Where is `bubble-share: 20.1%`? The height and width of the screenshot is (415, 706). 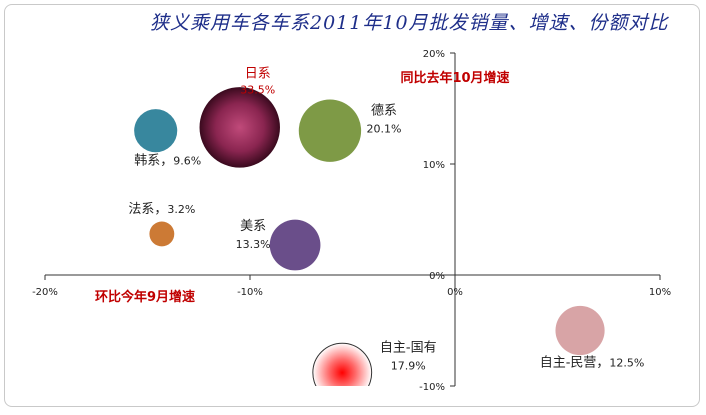
bubble-share: 20.1% is located at coordinates (383, 129).